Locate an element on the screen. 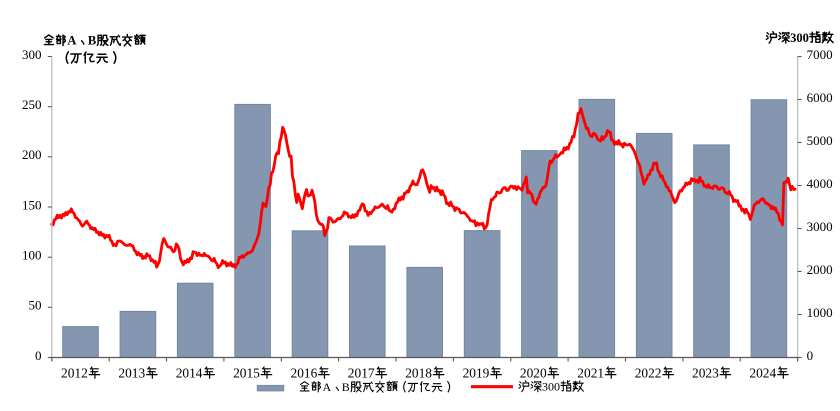  svg-text: 2017 is located at coordinates (361, 372).